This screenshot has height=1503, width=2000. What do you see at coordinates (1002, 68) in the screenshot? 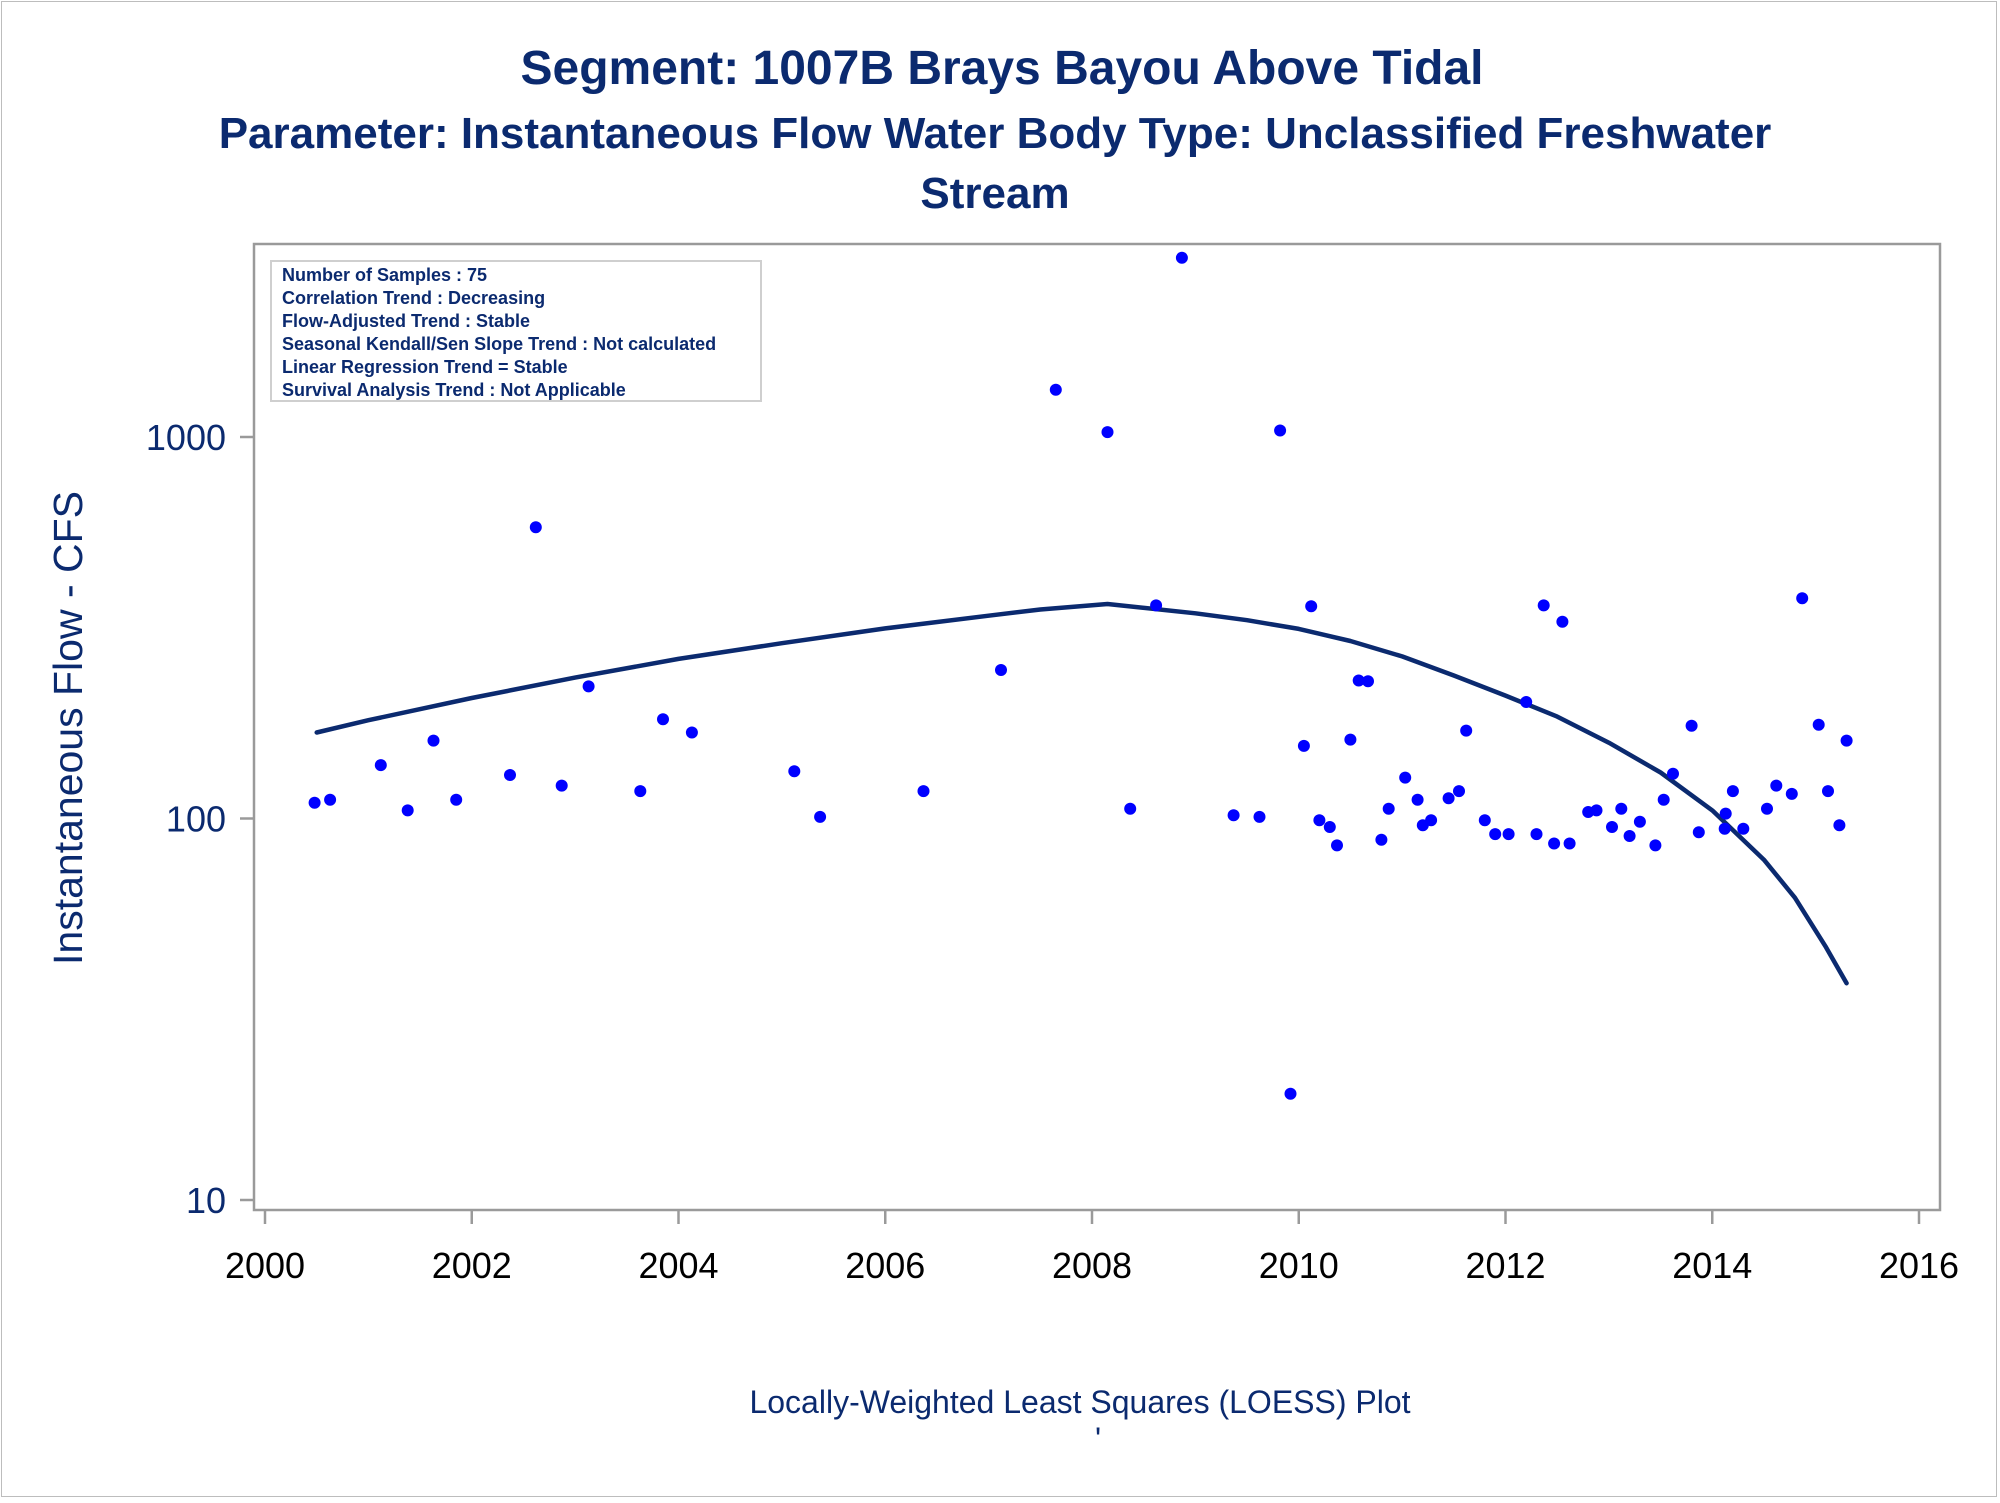
I see `chart-title: Segment: 1007B Brays Bayou Above Tidal` at bounding box center [1002, 68].